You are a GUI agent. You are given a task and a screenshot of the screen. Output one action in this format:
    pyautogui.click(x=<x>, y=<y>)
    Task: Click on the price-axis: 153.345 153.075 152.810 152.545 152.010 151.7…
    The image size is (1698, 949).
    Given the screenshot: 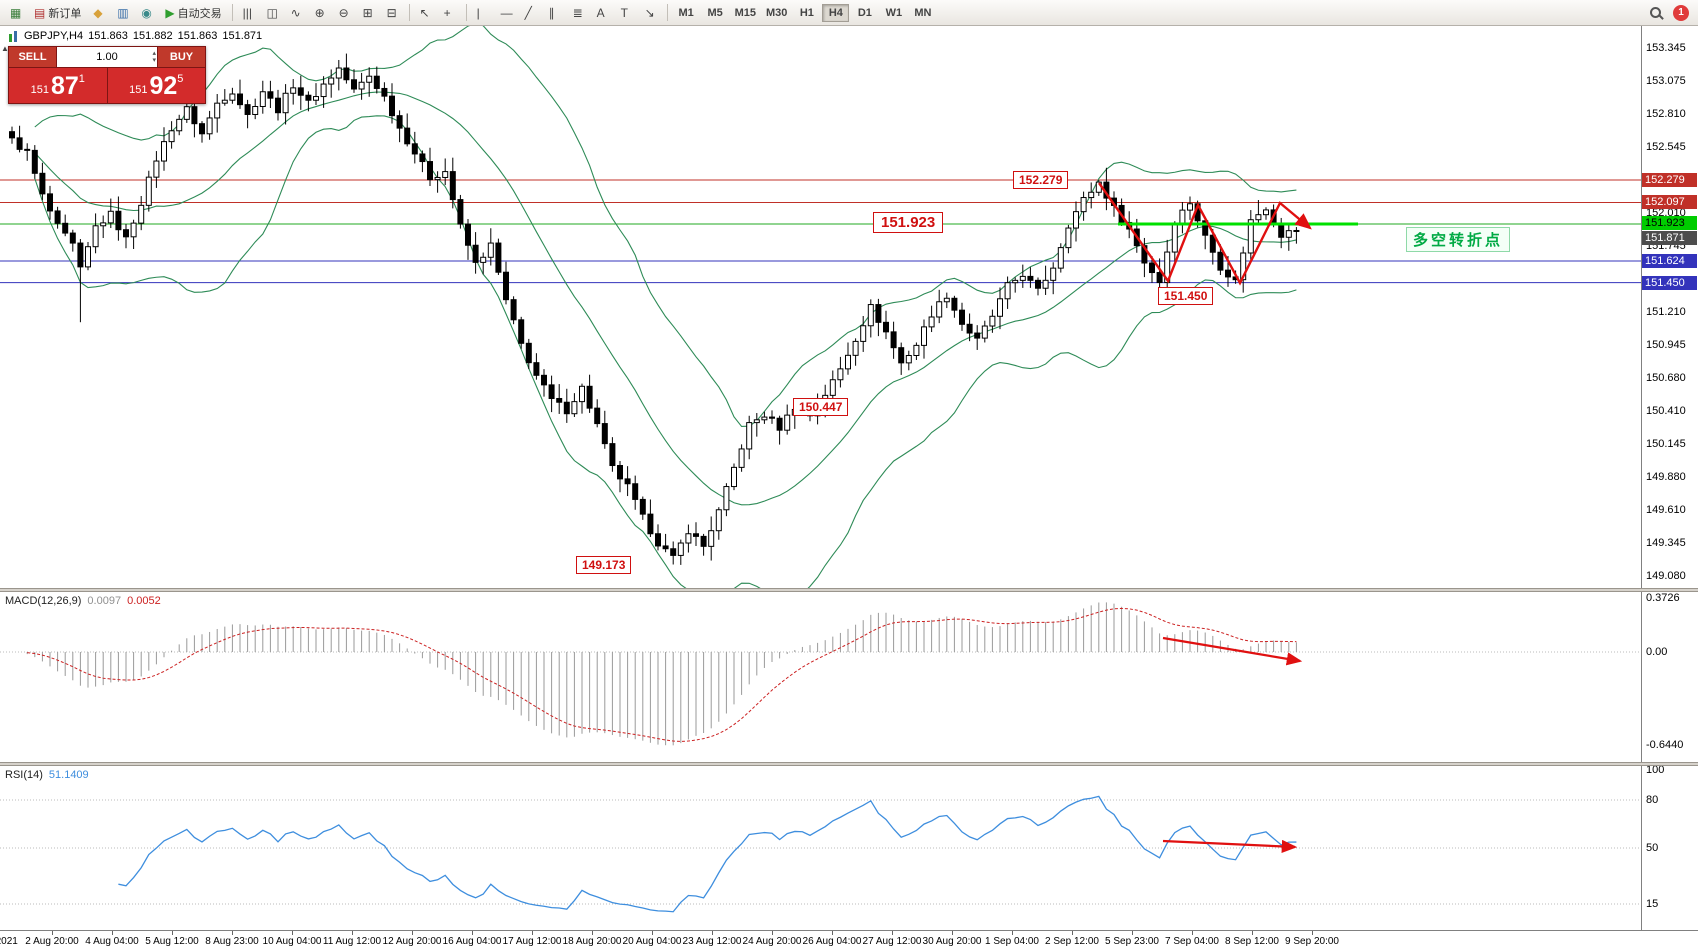 What is the action you would take?
    pyautogui.click(x=1669, y=478)
    